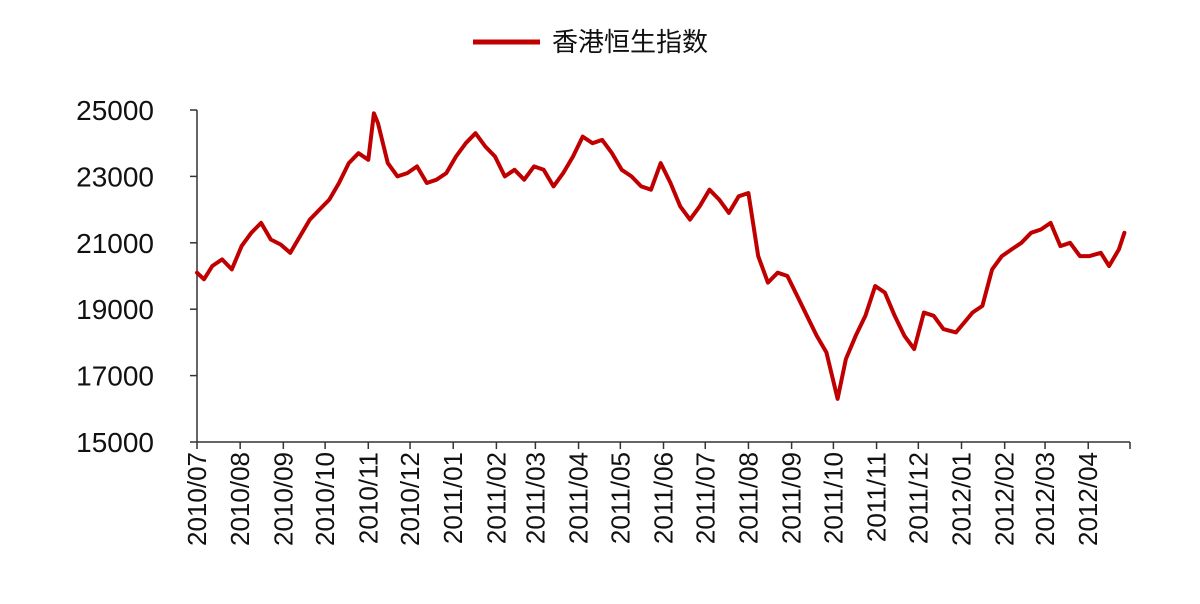 The width and height of the screenshot is (1200, 604). I want to click on x-tick-label: 2011/01, so click(453, 498).